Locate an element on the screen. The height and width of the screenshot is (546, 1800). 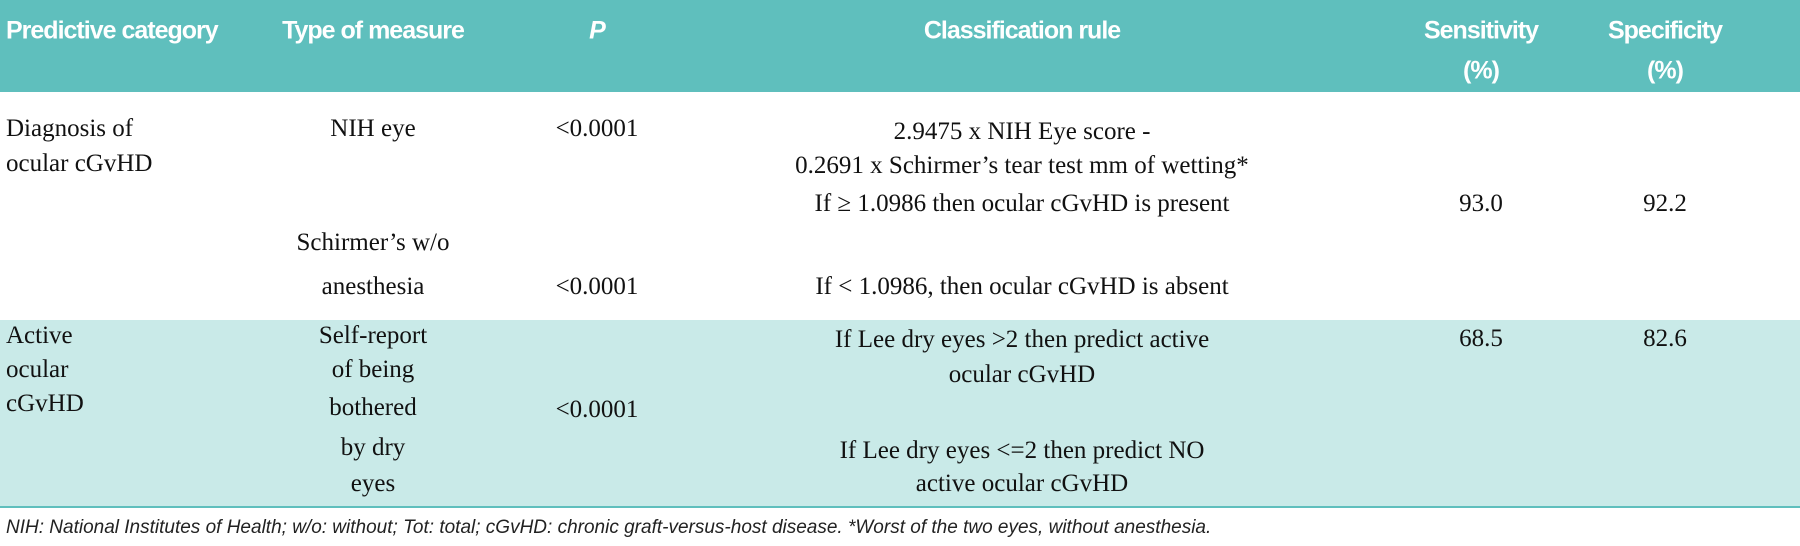
table-cell: 82.6 is located at coordinates (1665, 338).